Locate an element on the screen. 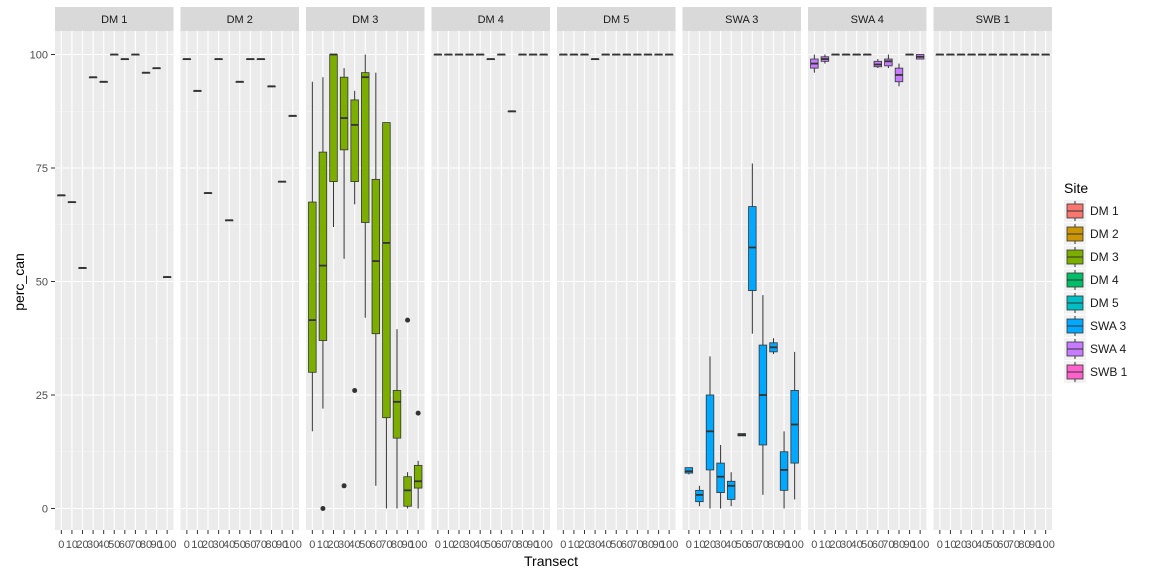 This screenshot has height=581, width=1152. x-tick-label-swb1-100: 100 is located at coordinates (1045, 545).